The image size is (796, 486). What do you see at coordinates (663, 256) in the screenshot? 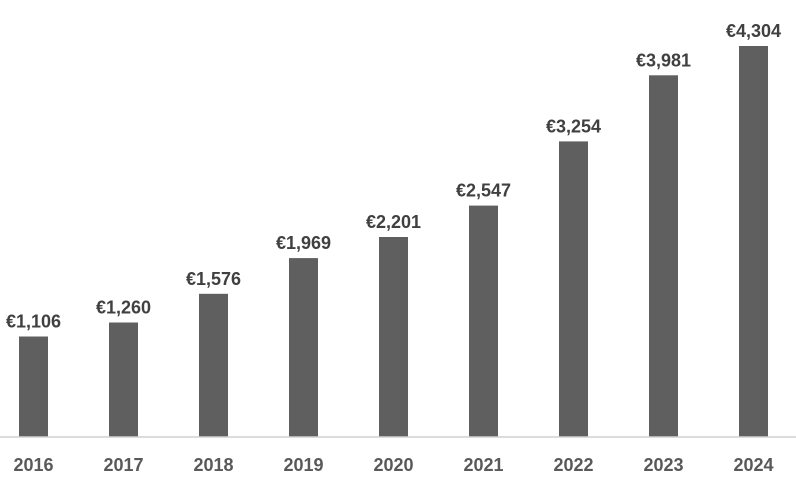
I see `bar-2023` at bounding box center [663, 256].